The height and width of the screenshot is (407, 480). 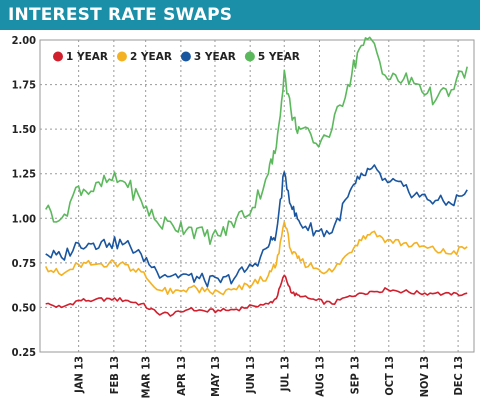 What do you see at coordinates (319, 376) in the screenshot?
I see `x-tick-label: AUG 13` at bounding box center [319, 376].